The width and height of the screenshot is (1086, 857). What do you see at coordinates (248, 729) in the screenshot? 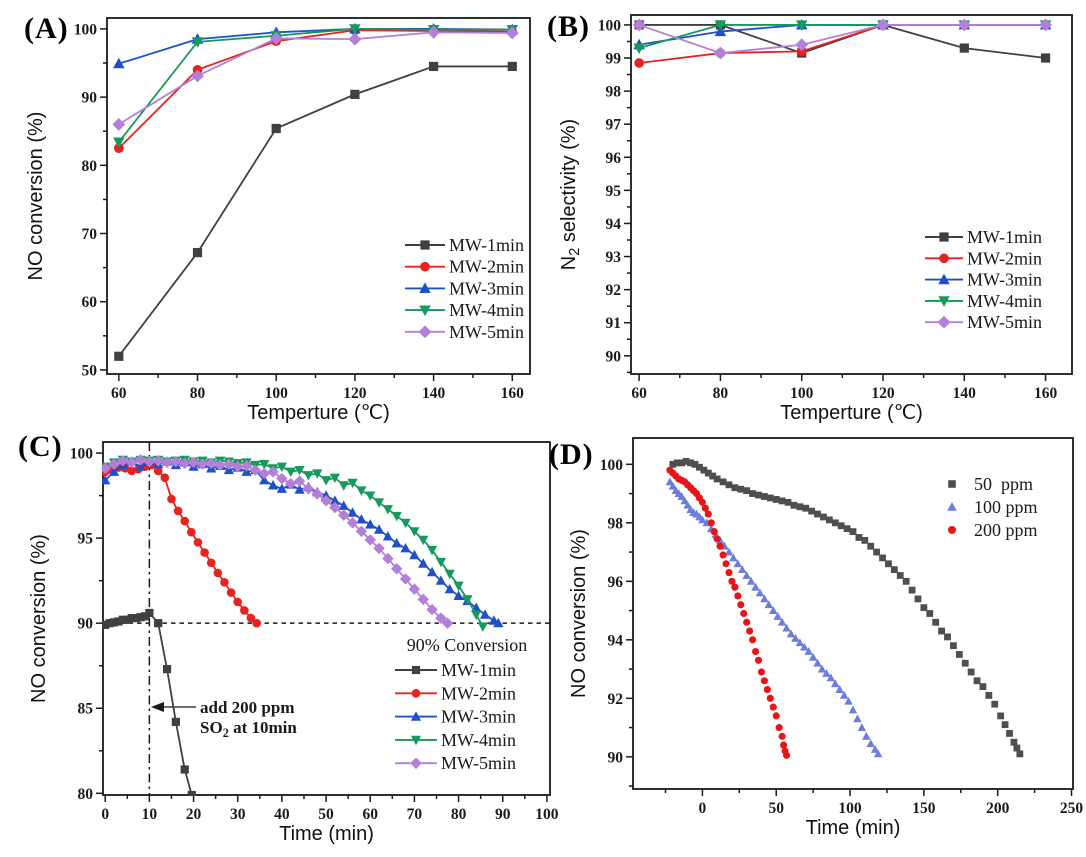
I see `so2-note-line2: SO2​ at 10min` at bounding box center [248, 729].